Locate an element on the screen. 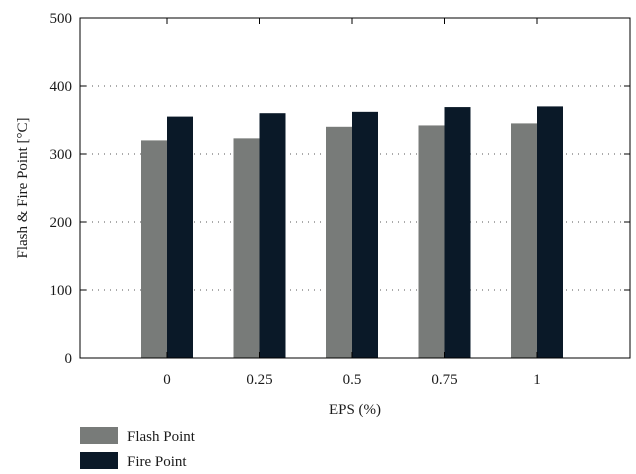 Image resolution: width=636 pixels, height=474 pixels. legend-label: Flash Point is located at coordinates (161, 437).